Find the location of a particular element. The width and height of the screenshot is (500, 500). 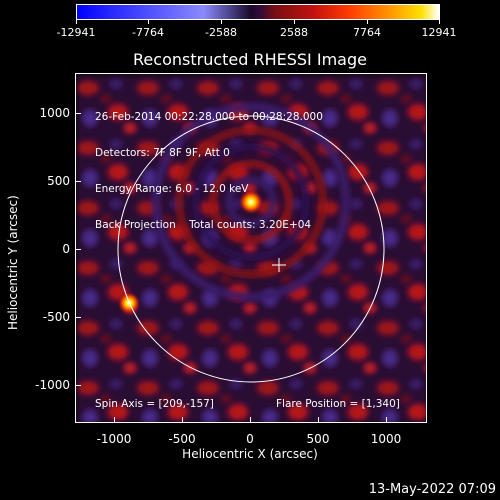

colorbar-tick-label: 12941 is located at coordinates (439, 32).